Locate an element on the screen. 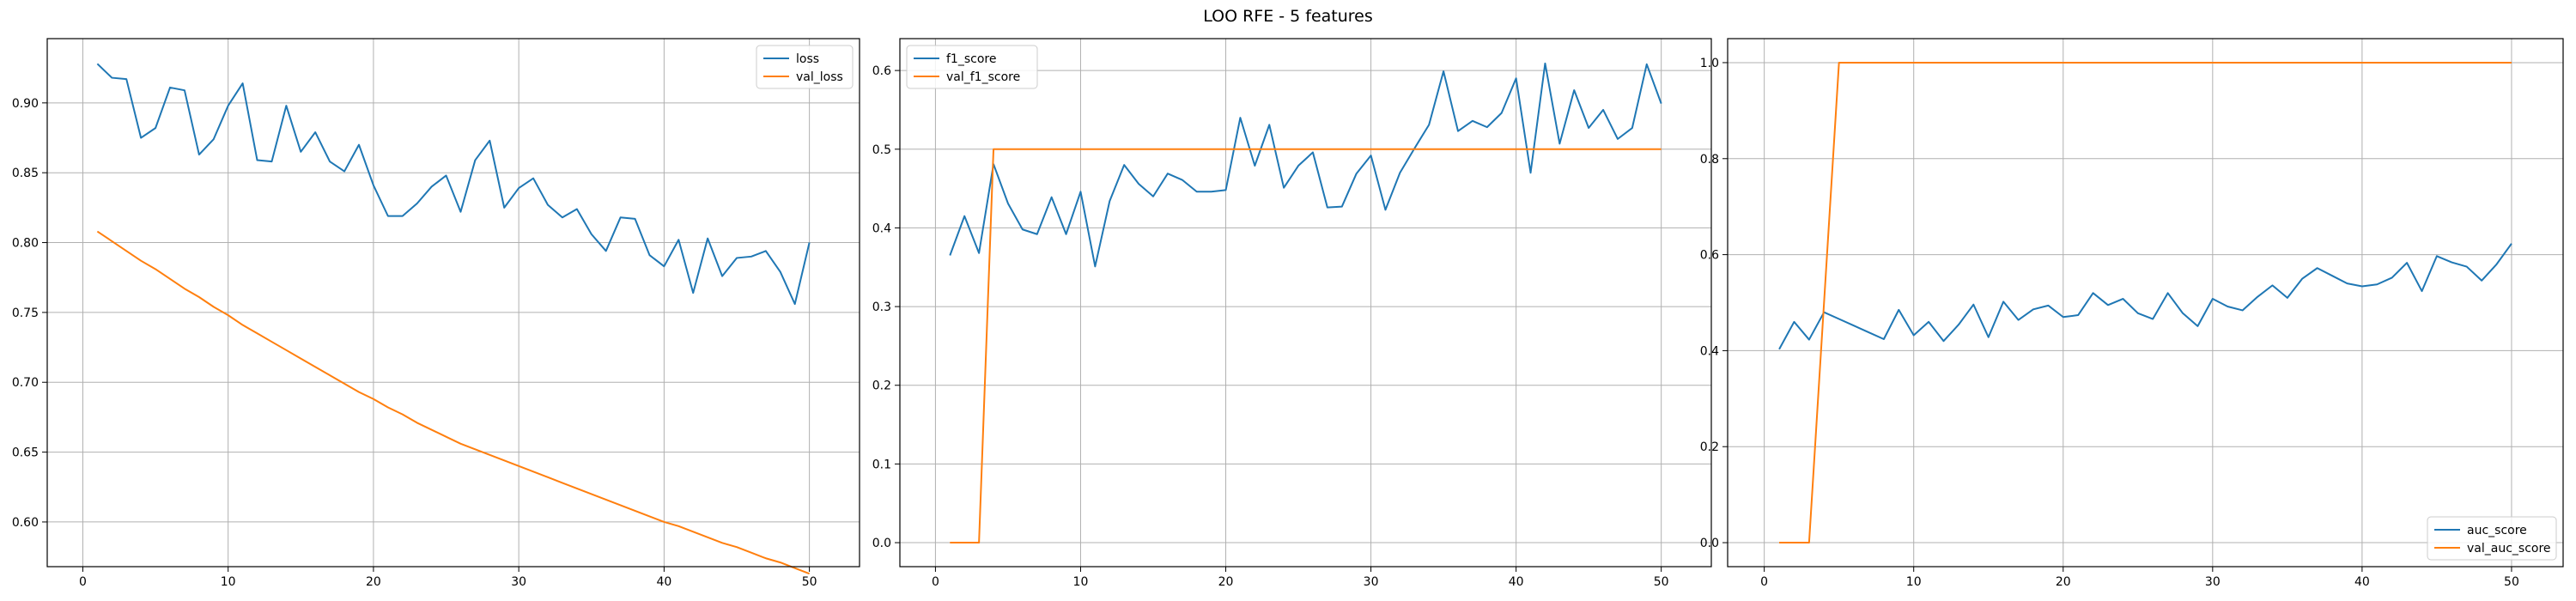  legend-label-auc_score: auc_score is located at coordinates (2497, 530).